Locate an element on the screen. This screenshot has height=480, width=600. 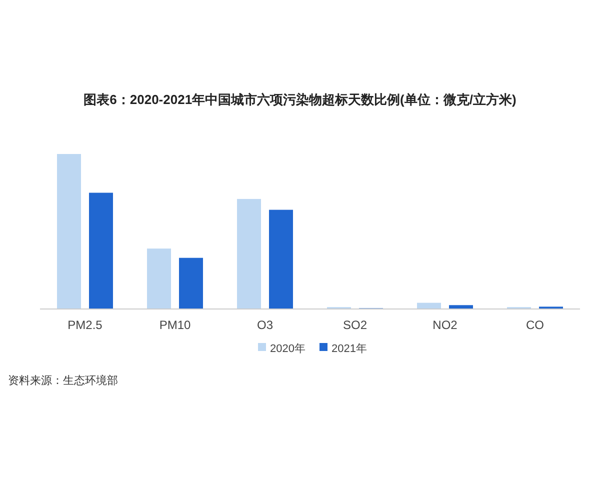
x-tick-label: CO is located at coordinates (535, 325).